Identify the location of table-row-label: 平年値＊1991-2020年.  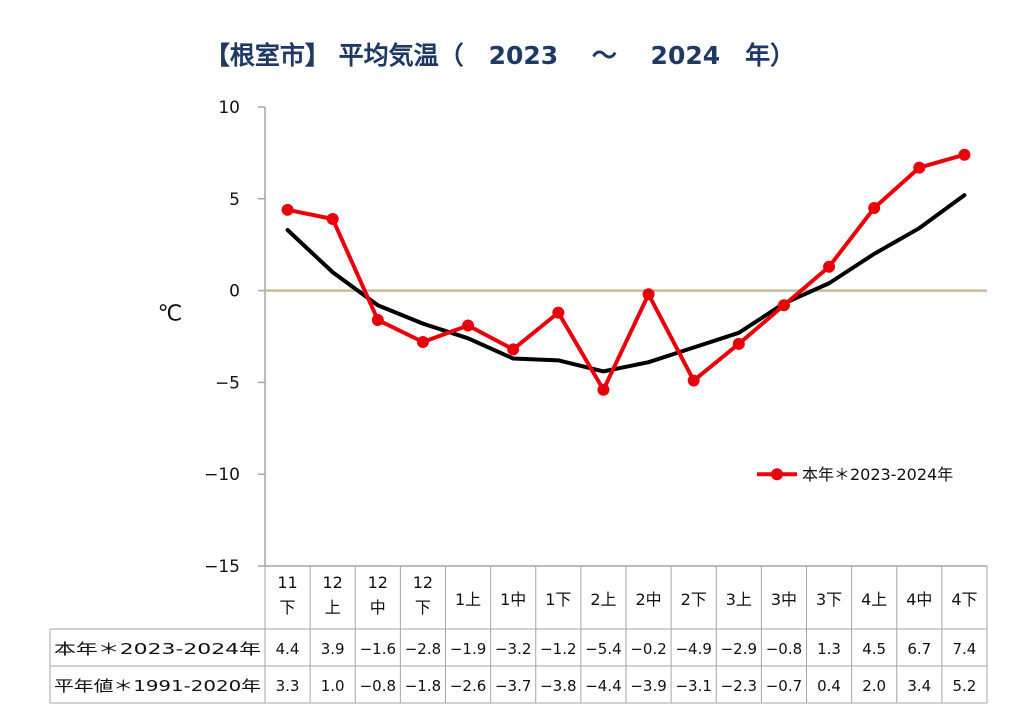
(157, 686).